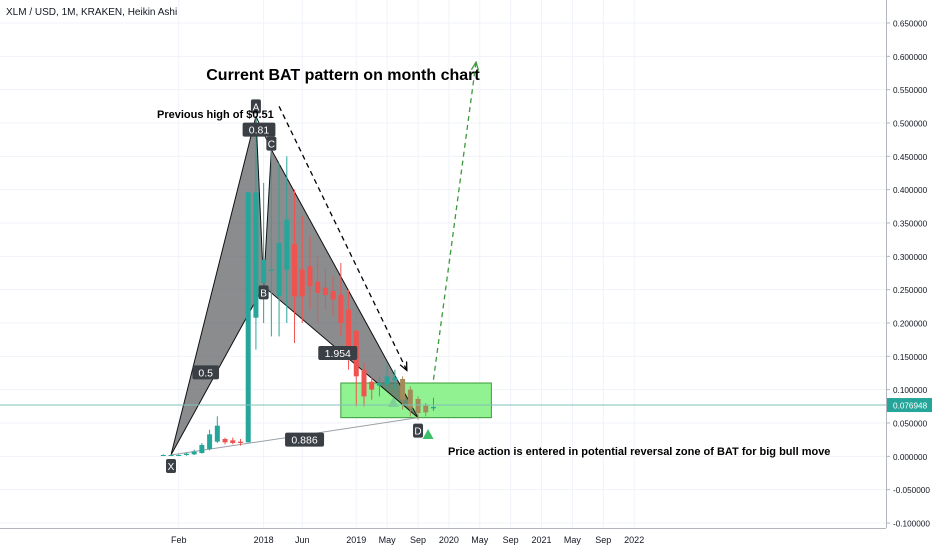  I want to click on time-tick-label: 2020, so click(449, 540).